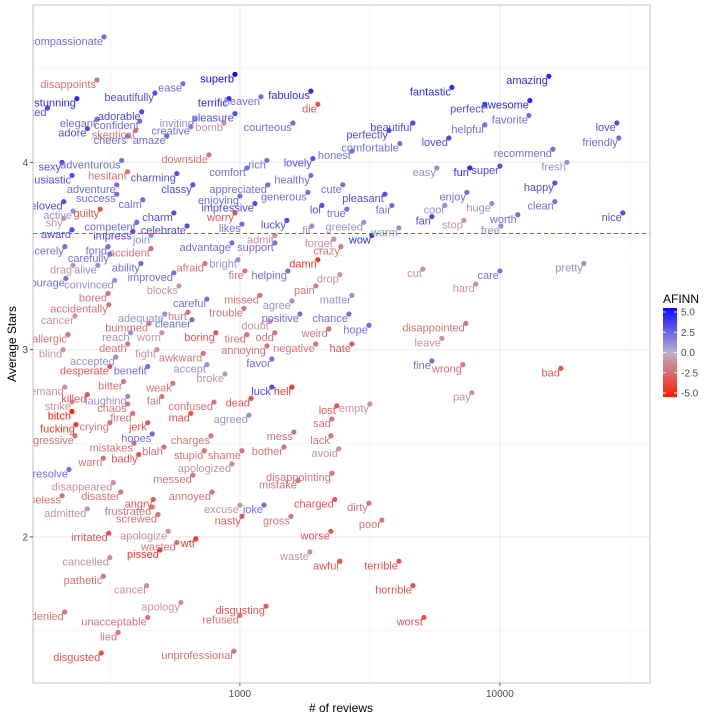  Describe the element at coordinates (433, 328) in the screenshot. I see `point-label: disappointed` at that location.